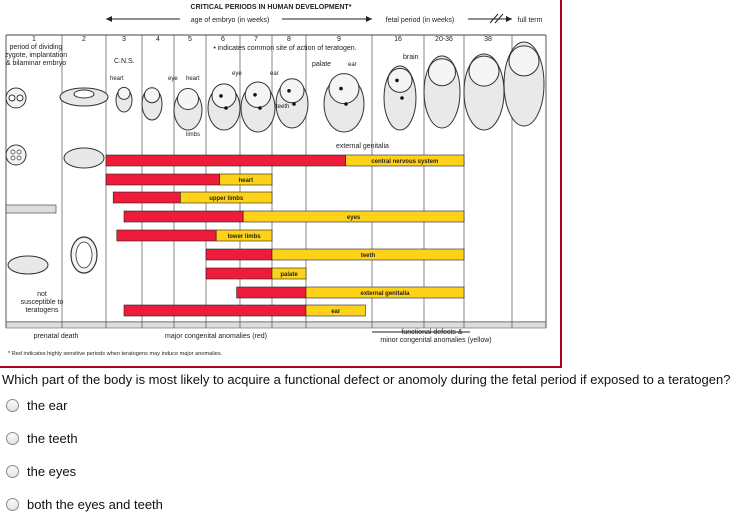 This screenshot has width=744, height=514. I want to click on bar-yellow-lower-limbs, so click(244, 235).